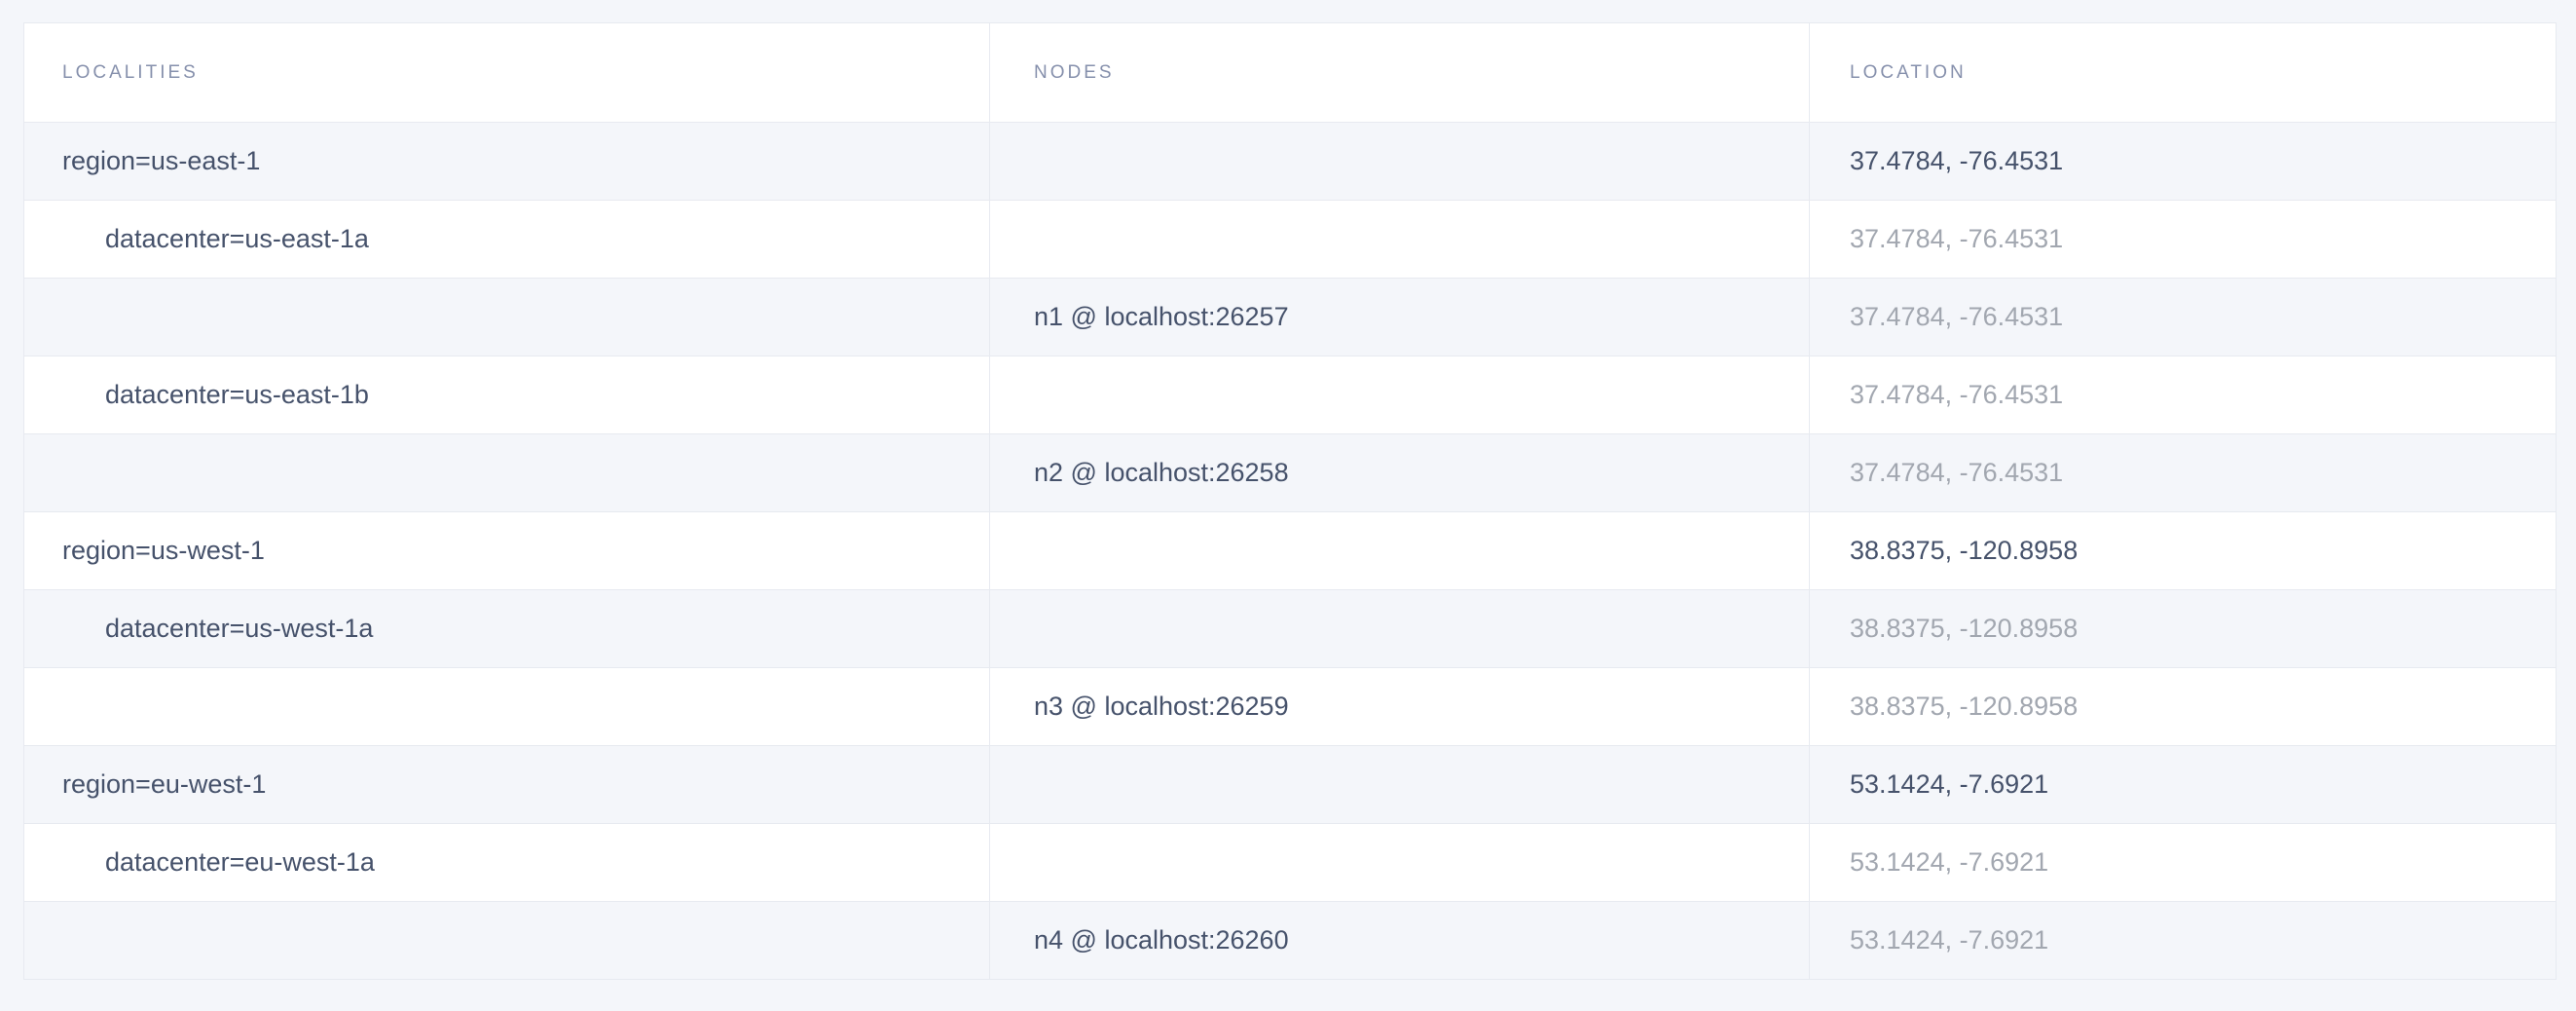 This screenshot has height=1011, width=2576. I want to click on table-row: region=us-east-1 37.4784, -76.4531, so click(1290, 161).